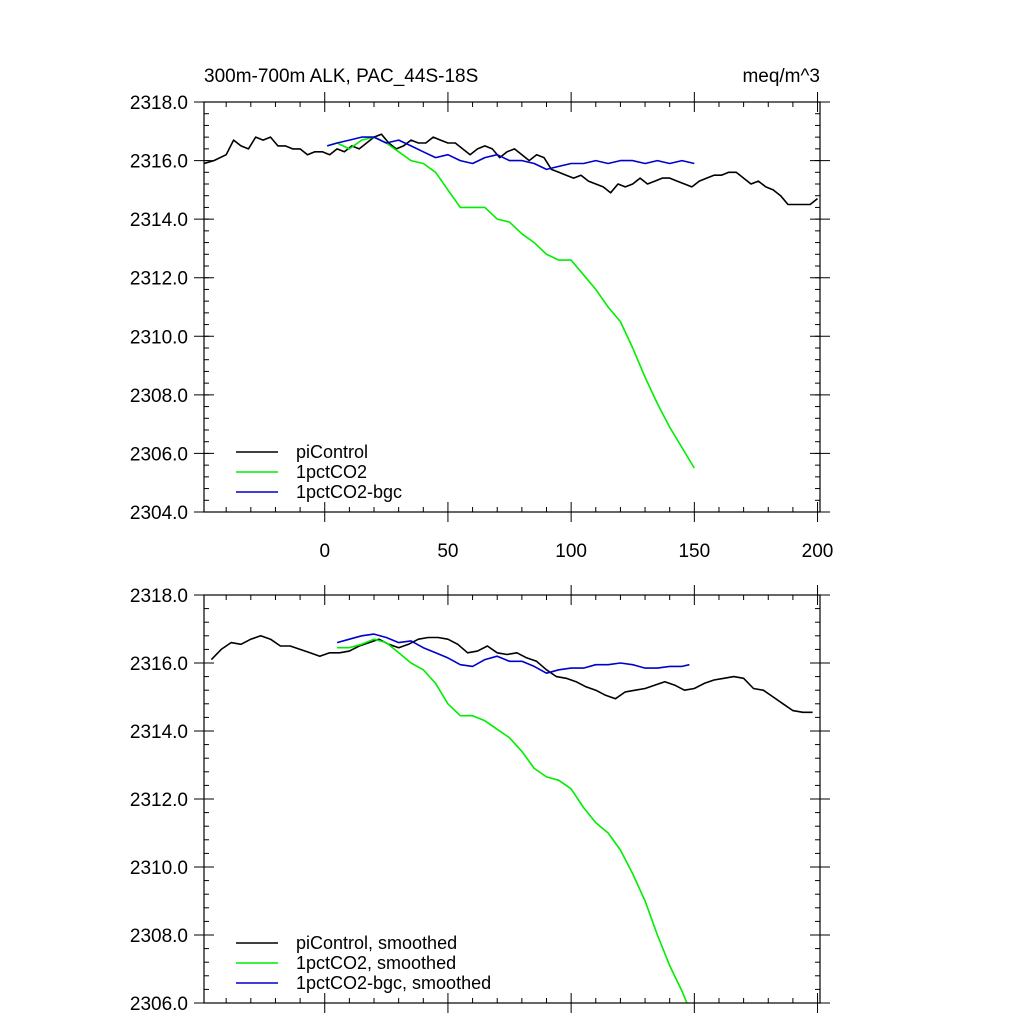 The image size is (1024, 1024). I want to click on units-label: meq/m^3, so click(781, 76).